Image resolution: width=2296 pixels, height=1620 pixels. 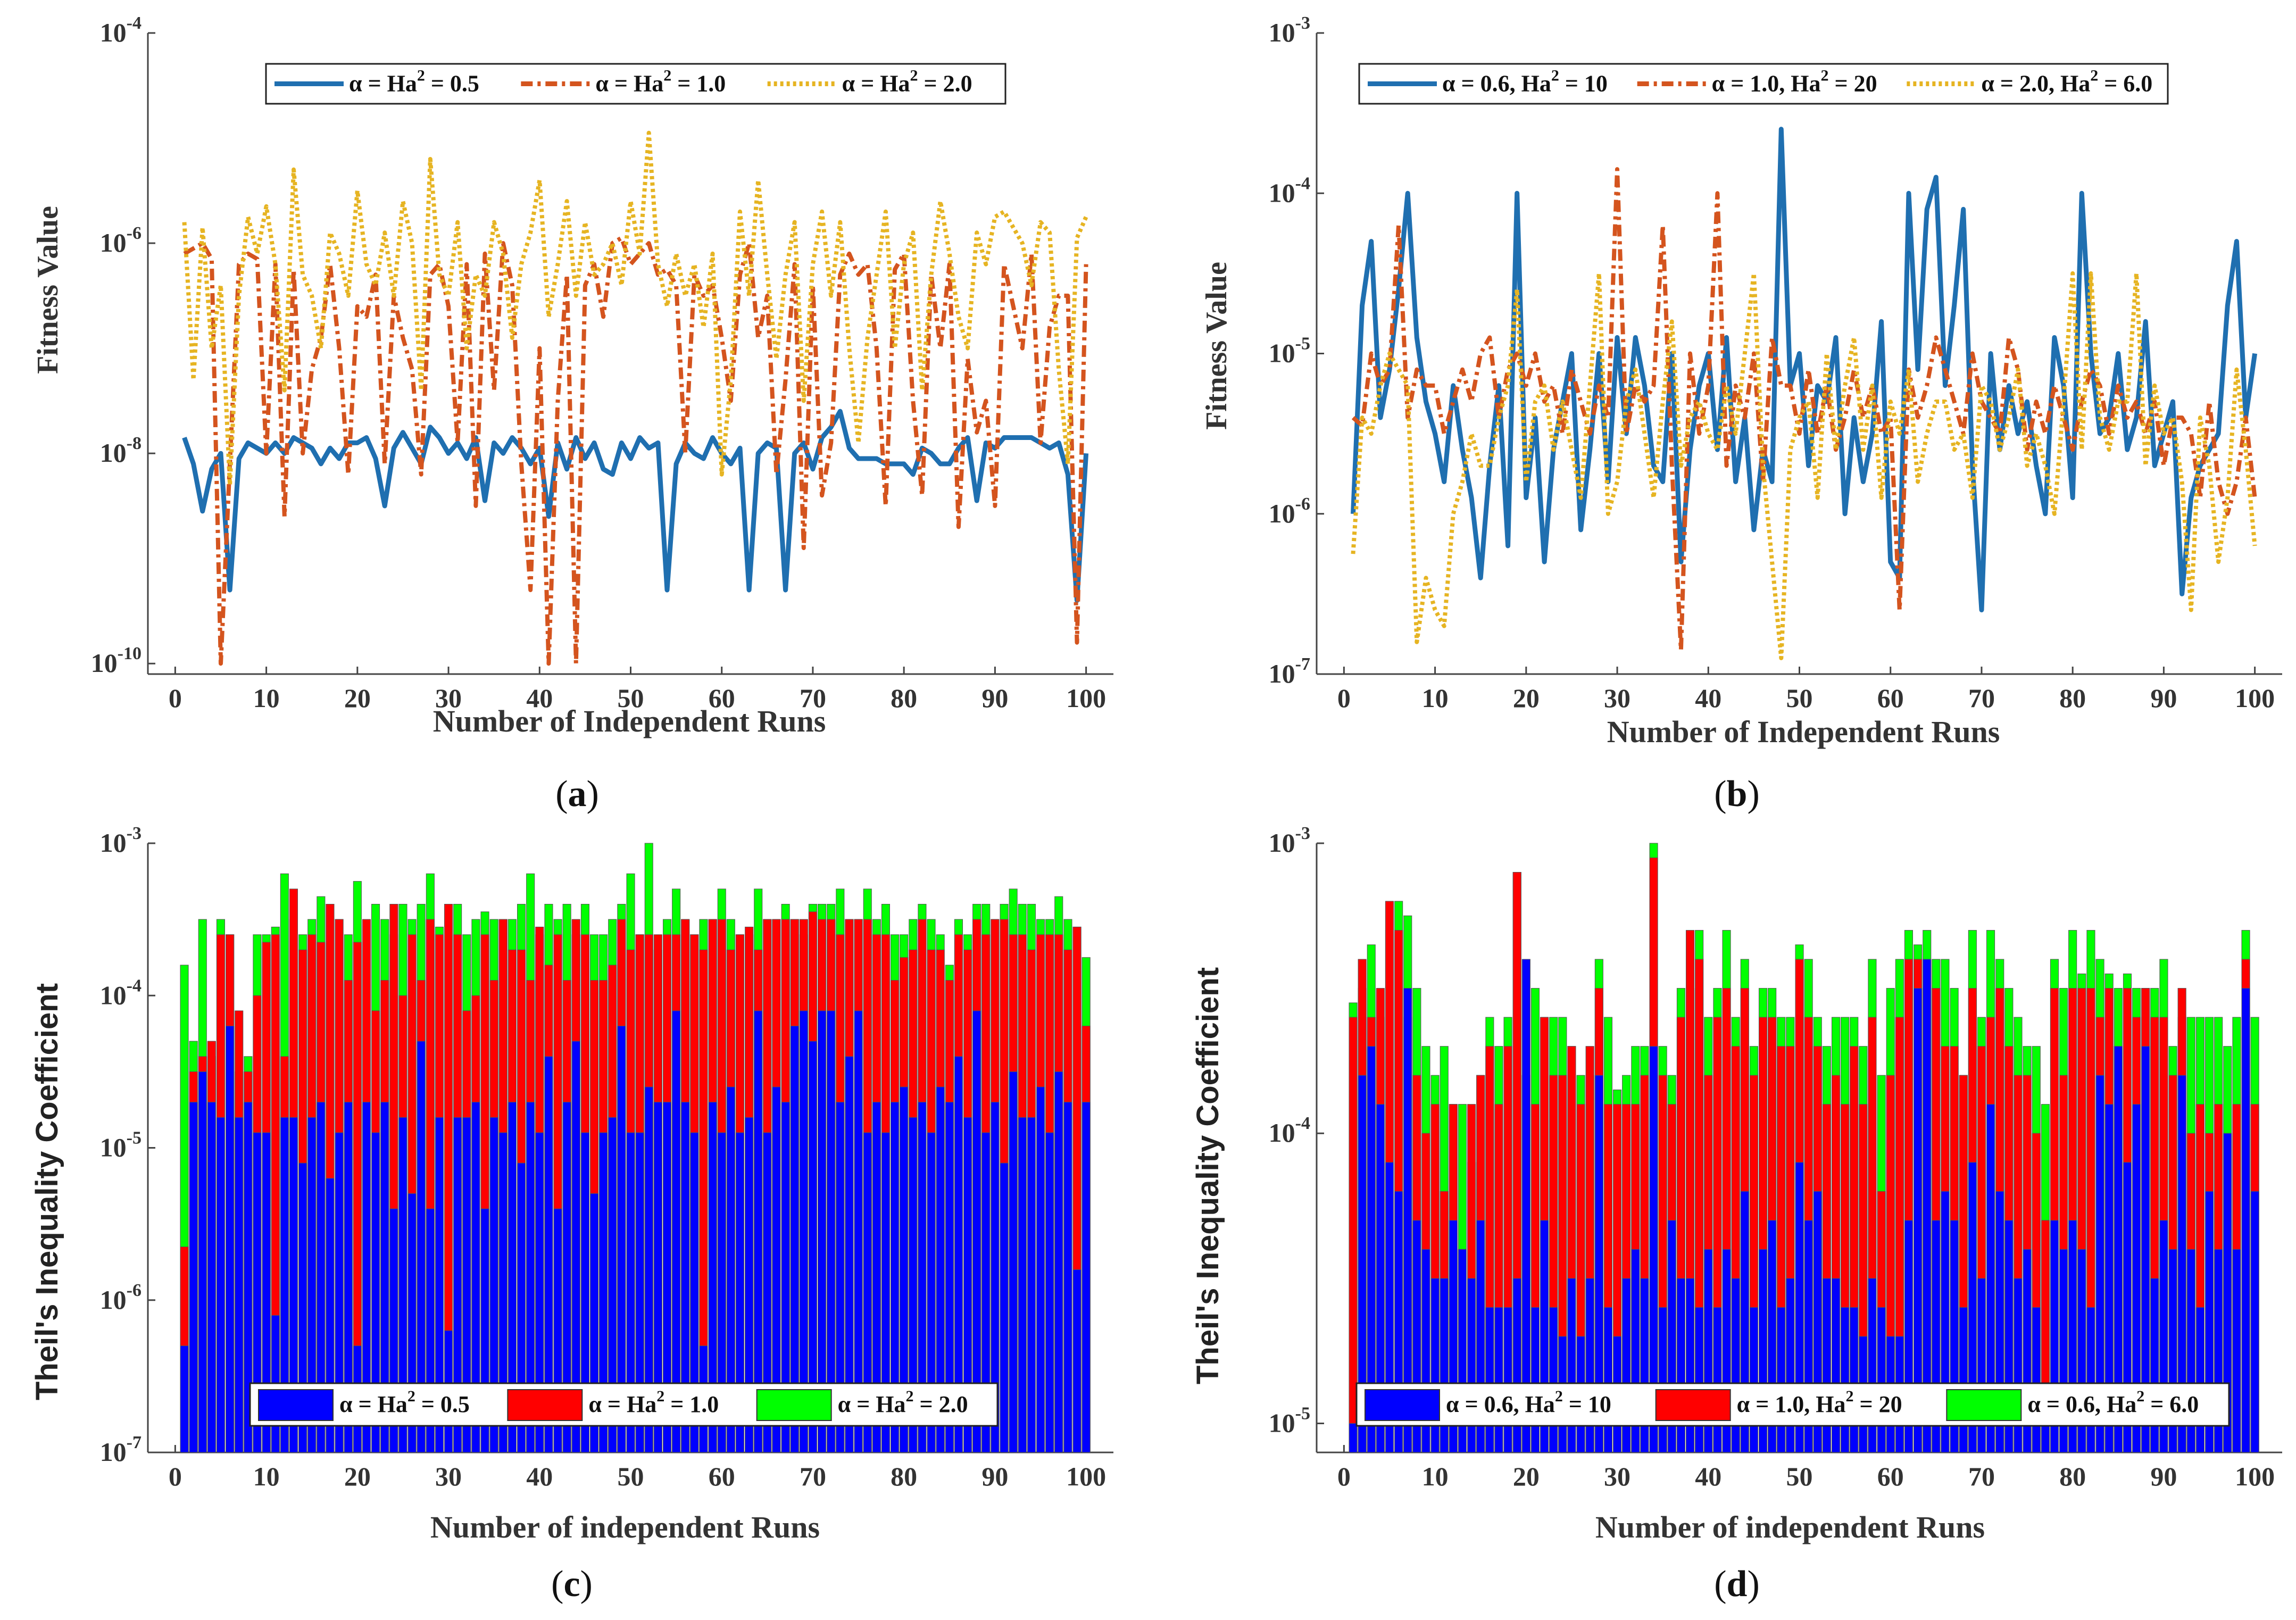 What do you see at coordinates (121, 451) in the screenshot?
I see `y-tick-label: 10⁻⁸` at bounding box center [121, 451].